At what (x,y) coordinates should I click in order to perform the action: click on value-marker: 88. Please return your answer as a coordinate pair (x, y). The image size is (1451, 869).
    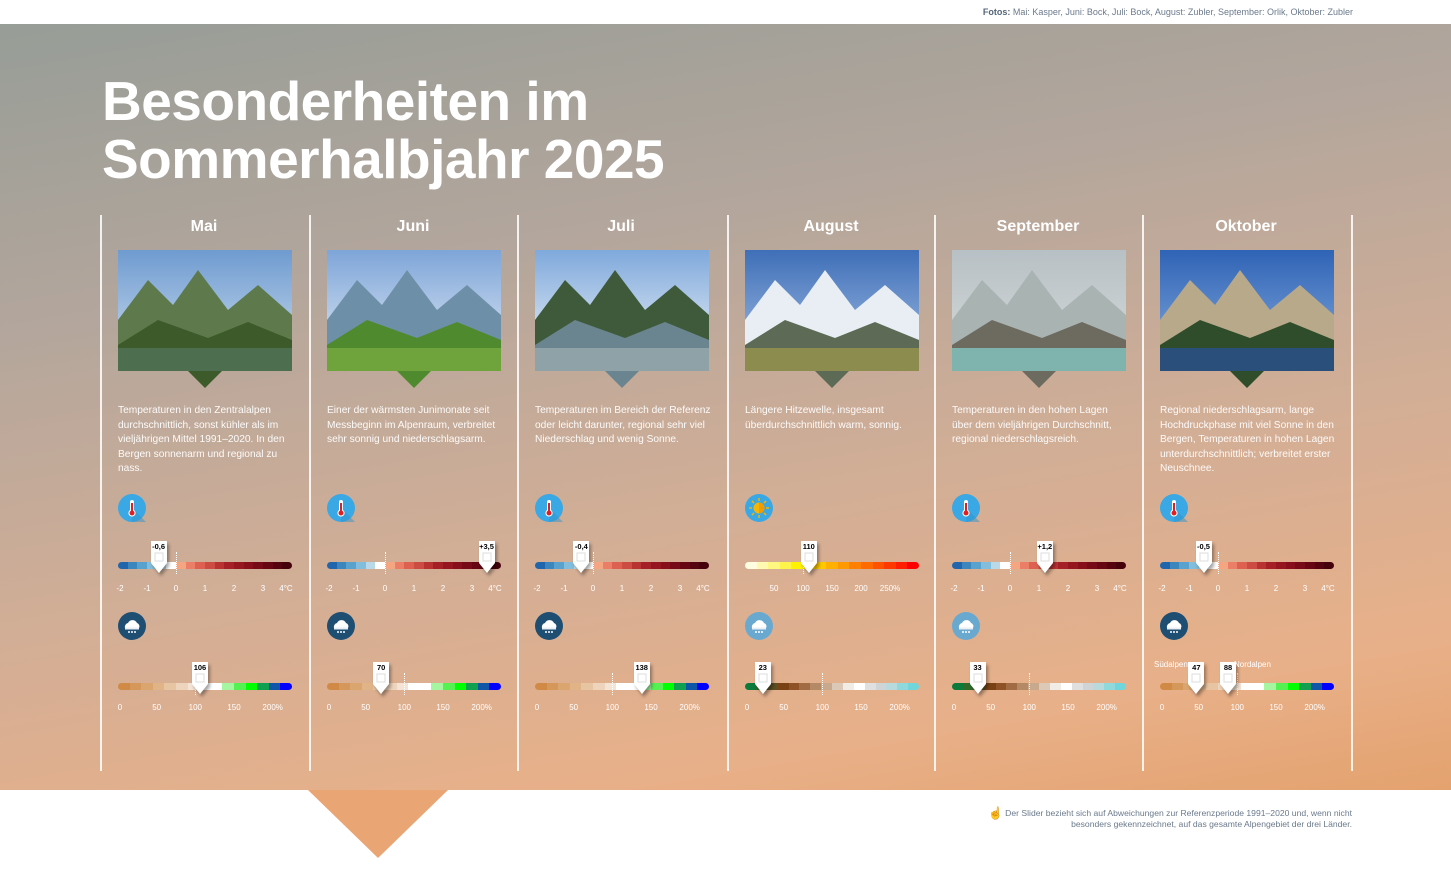
    Looking at the image, I should click on (1228, 678).